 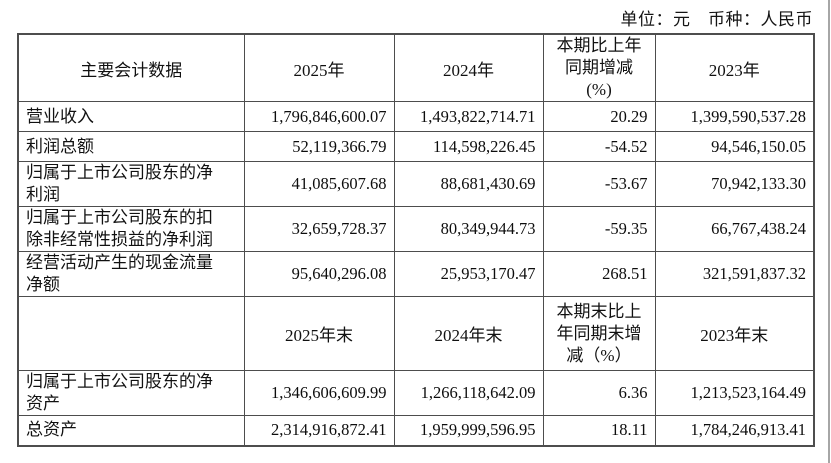 I want to click on unit-currency-note: 单位：元 币种：人民币, so click(x=716, y=19).